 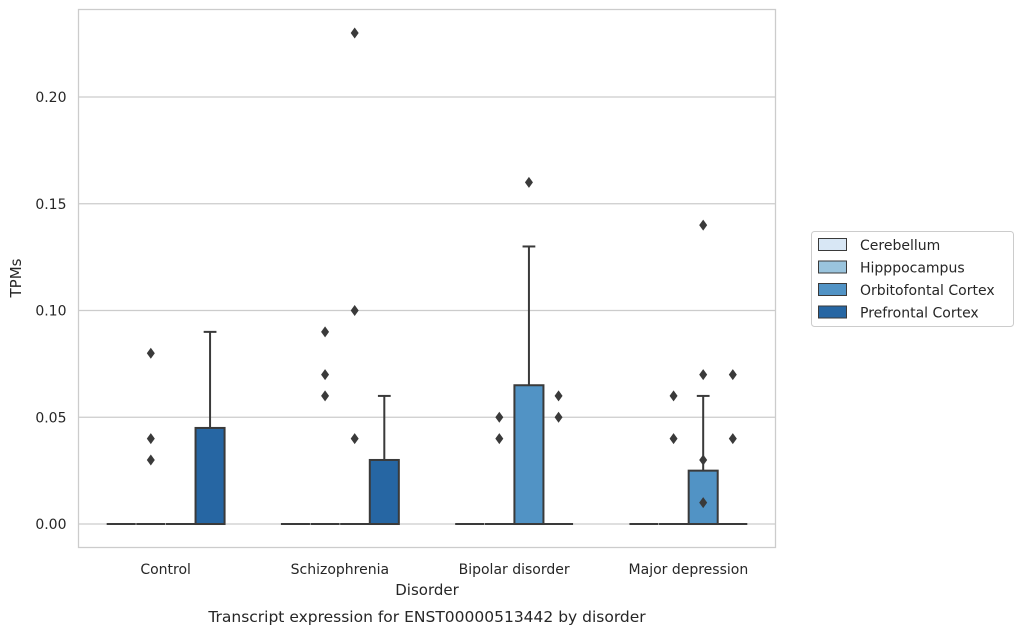 What do you see at coordinates (50, 98) in the screenshot?
I see `y-tick-label: 0.20` at bounding box center [50, 98].